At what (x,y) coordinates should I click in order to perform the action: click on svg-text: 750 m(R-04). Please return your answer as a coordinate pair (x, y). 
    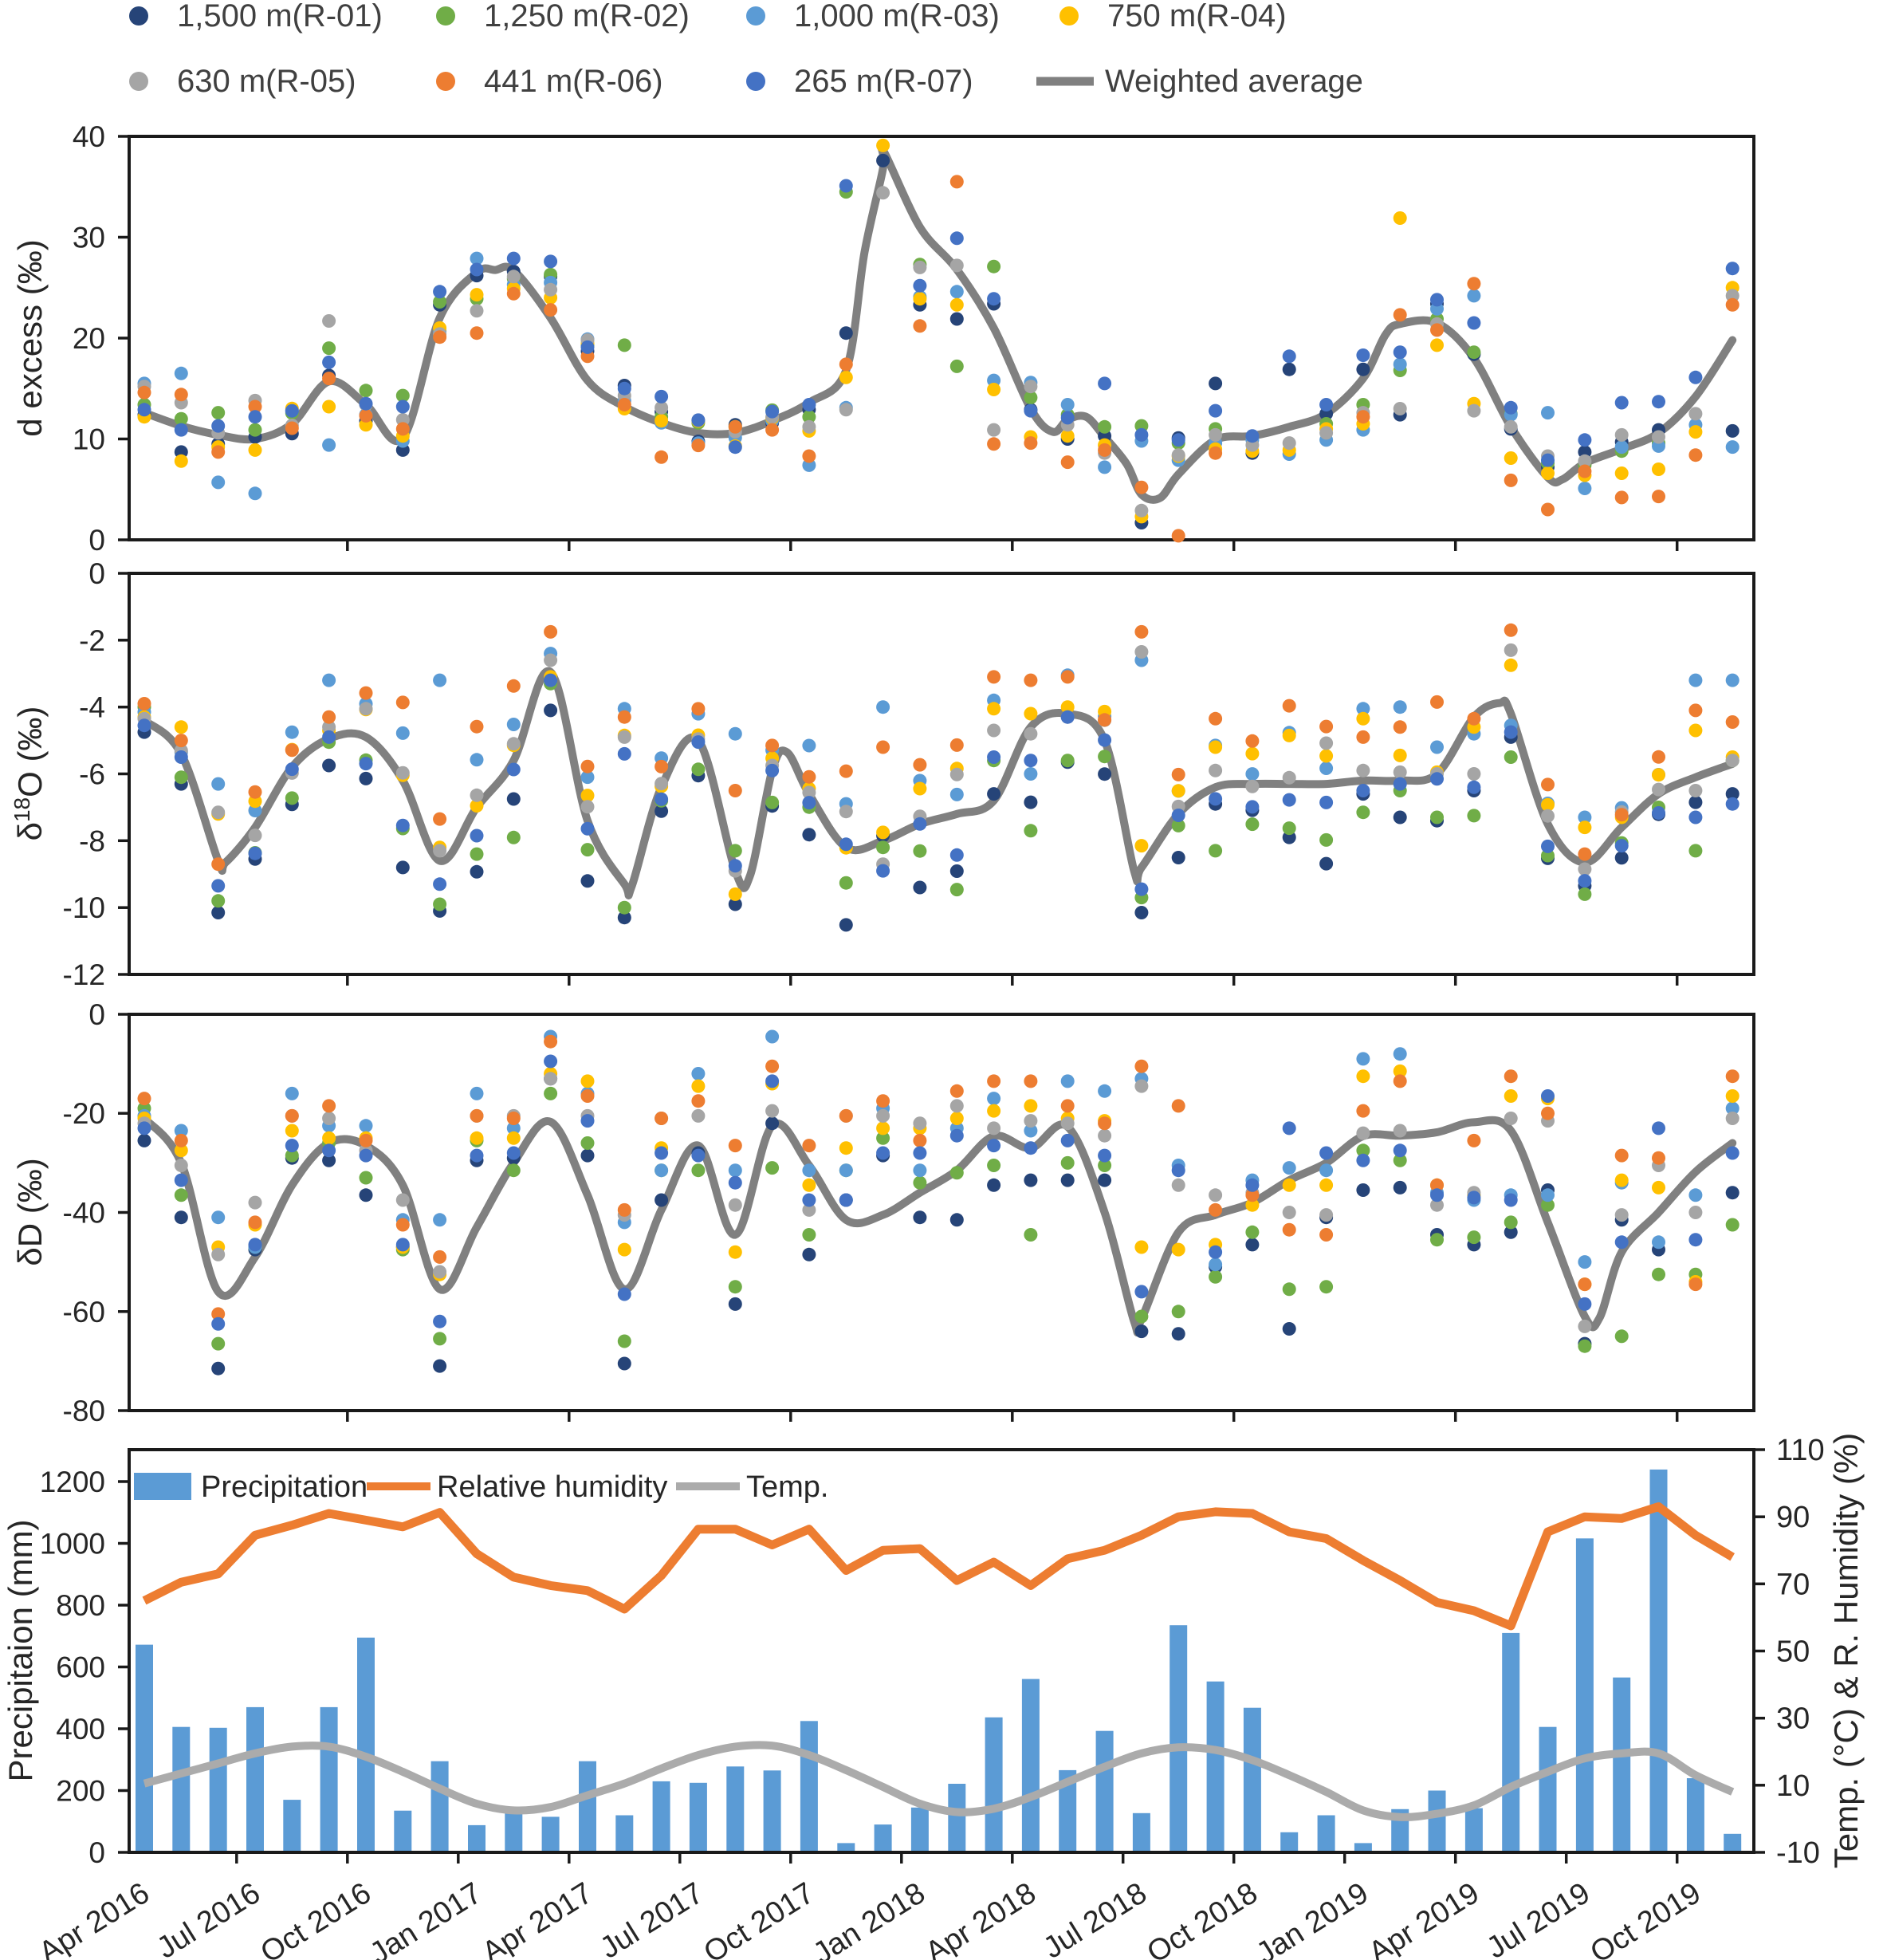
    Looking at the image, I should click on (1197, 17).